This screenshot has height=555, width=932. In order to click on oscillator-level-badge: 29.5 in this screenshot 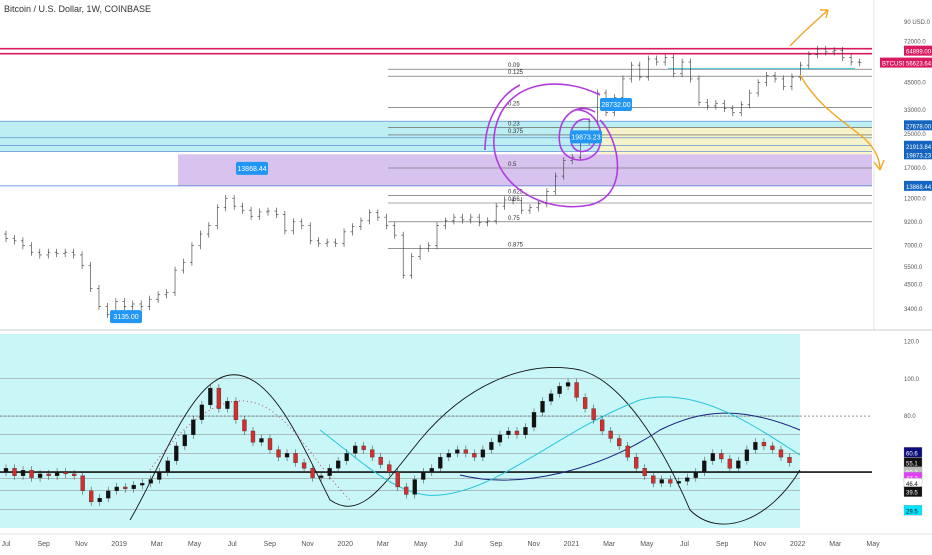, I will do `click(913, 510)`.